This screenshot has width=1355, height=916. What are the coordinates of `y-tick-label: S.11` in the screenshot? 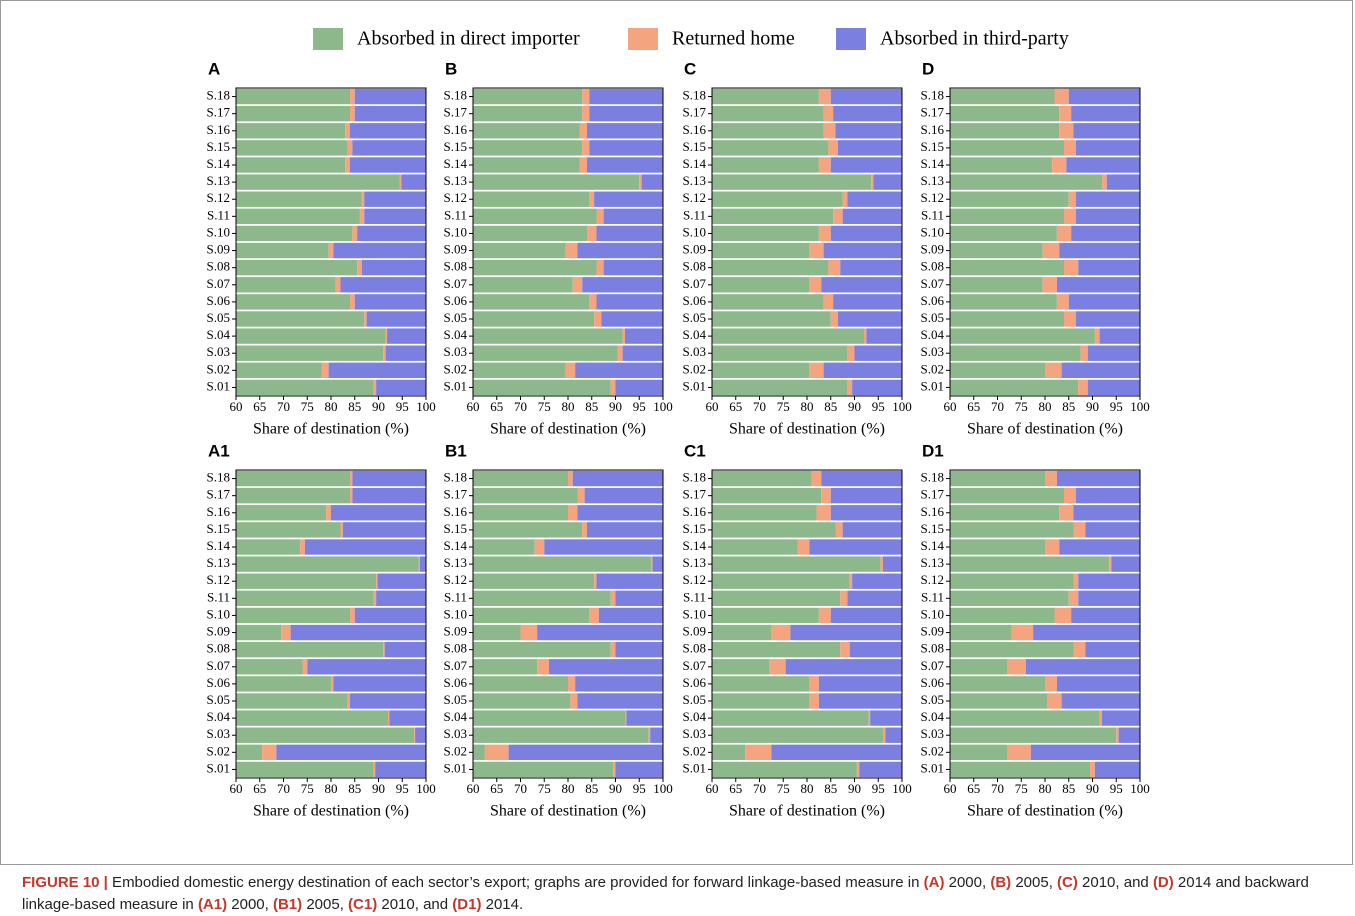 It's located at (218, 214).